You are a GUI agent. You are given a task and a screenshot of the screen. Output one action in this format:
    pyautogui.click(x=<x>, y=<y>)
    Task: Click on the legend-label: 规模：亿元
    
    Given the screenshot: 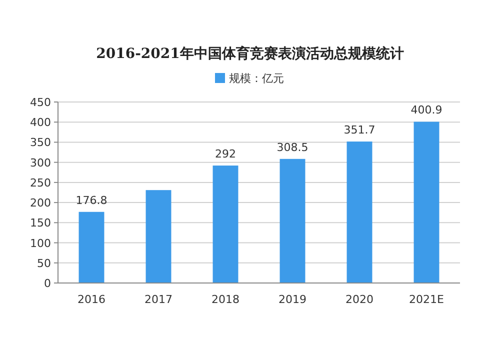 What is the action you would take?
    pyautogui.click(x=256, y=78)
    